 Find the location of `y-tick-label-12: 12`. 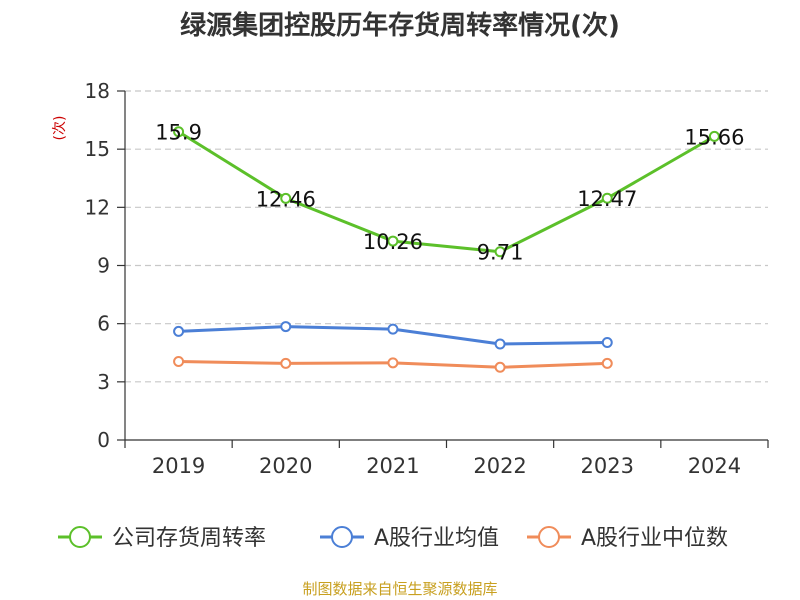

y-tick-label-12: 12 is located at coordinates (97, 207).